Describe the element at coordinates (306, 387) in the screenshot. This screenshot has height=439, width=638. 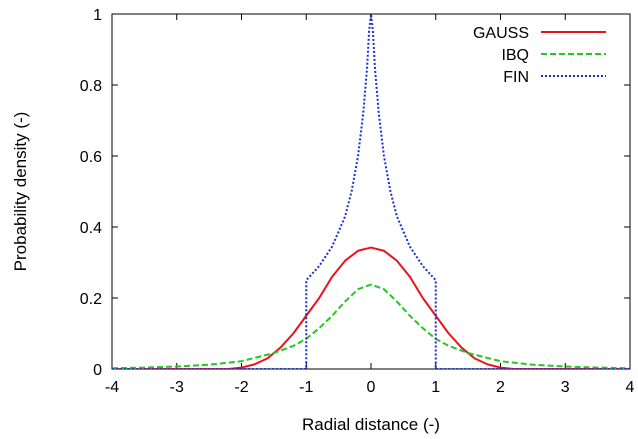
I see `x-tick-label: -1` at that location.